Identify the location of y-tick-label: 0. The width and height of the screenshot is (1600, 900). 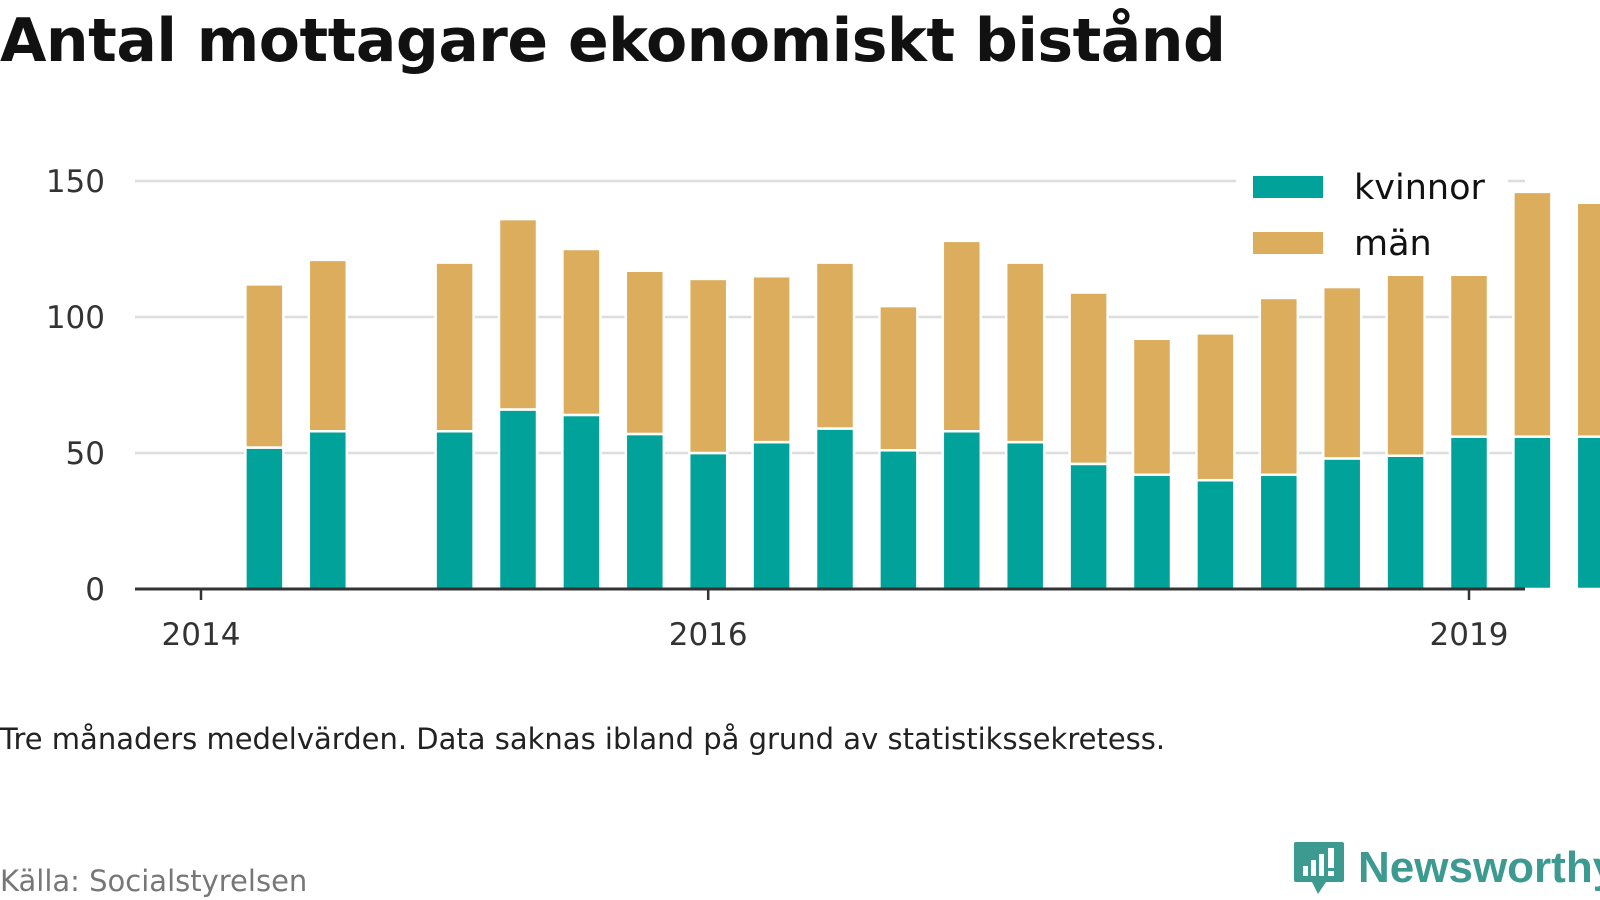
(95, 590).